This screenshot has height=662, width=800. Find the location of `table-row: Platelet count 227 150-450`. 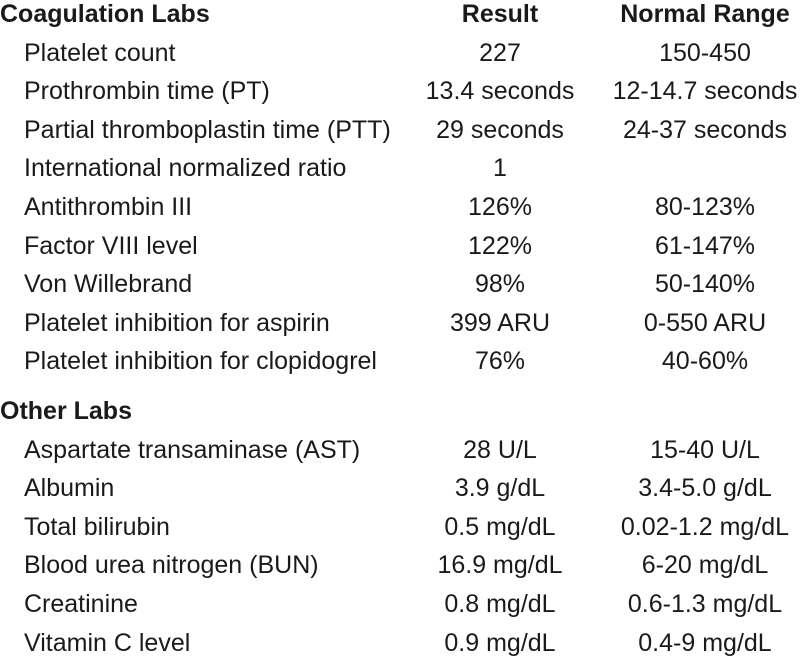

table-row: Platelet count 227 150-450 is located at coordinates (400, 53).